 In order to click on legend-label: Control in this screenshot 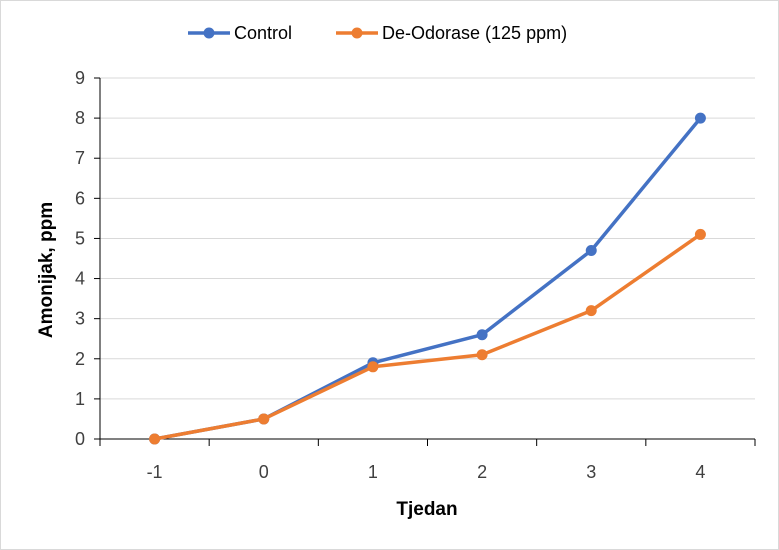, I will do `click(263, 33)`.